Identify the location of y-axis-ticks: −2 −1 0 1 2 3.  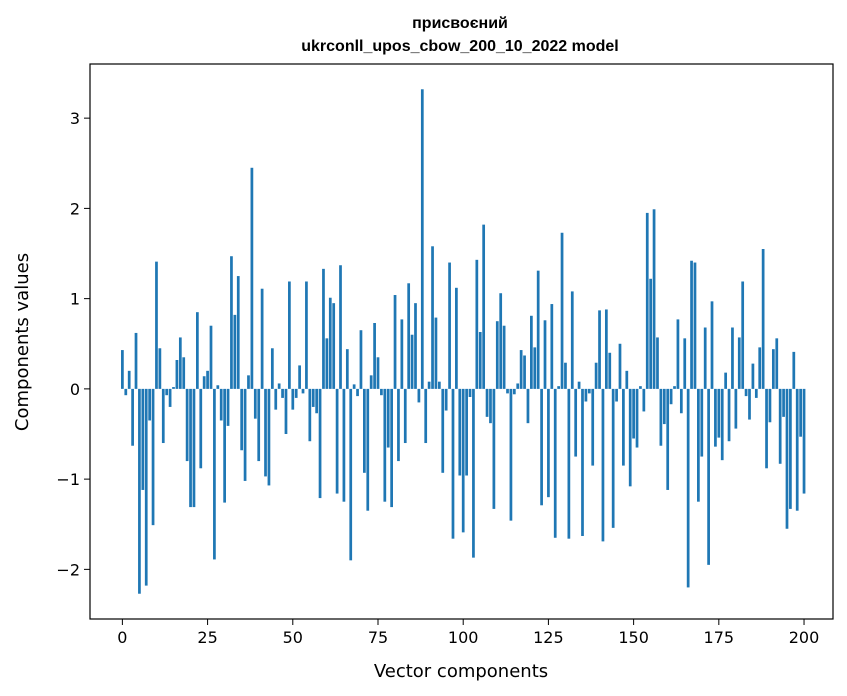
(73, 344).